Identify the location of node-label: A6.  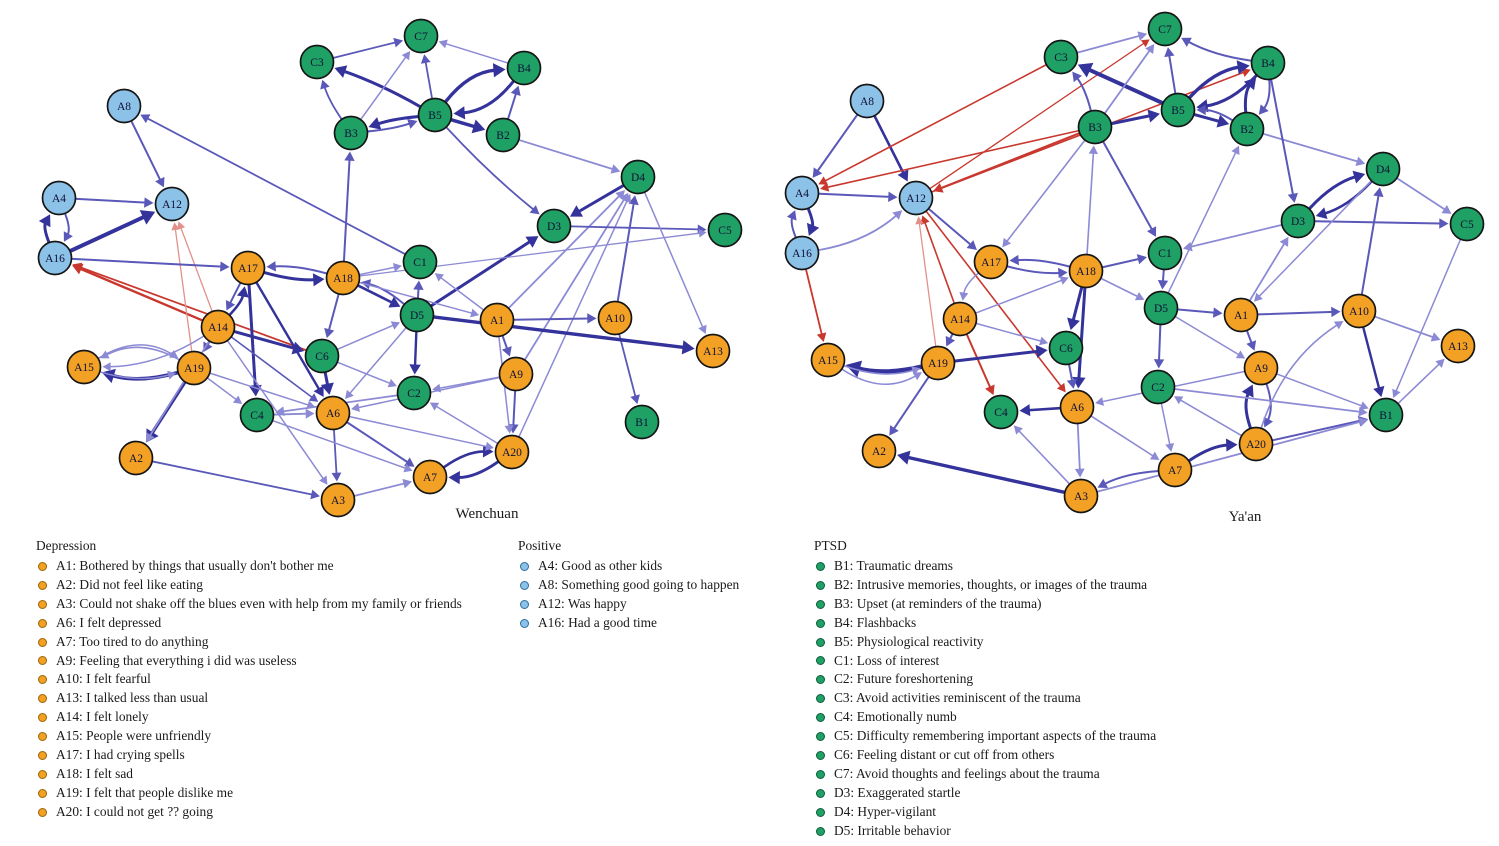
(1077, 408).